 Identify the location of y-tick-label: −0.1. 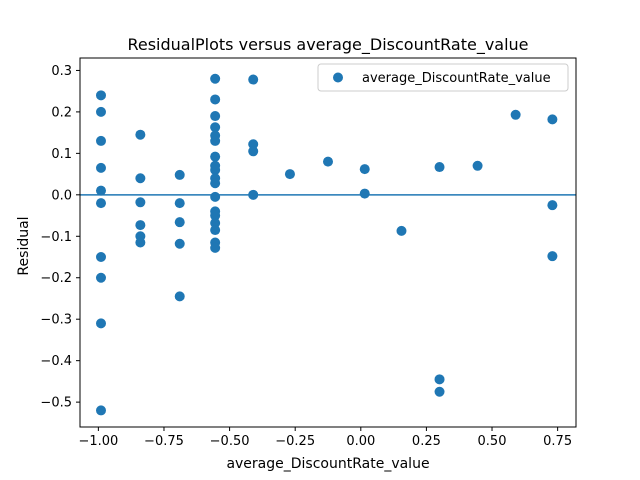
(56, 237).